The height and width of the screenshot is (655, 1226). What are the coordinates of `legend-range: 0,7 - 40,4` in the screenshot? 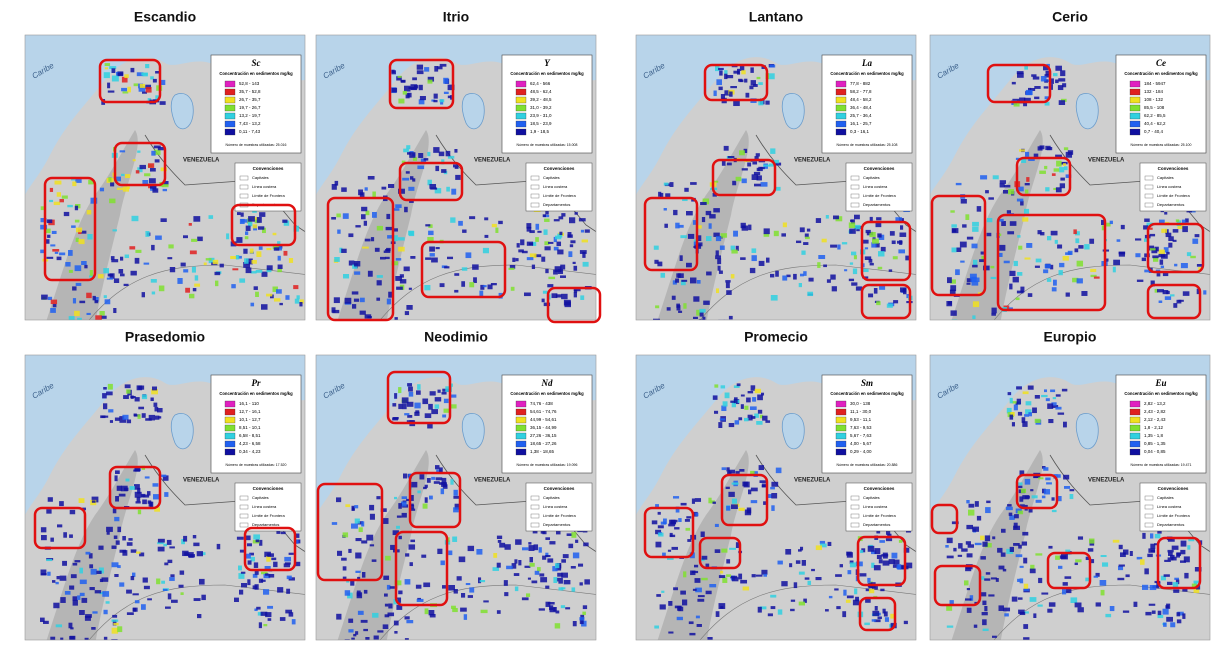 It's located at (1154, 131).